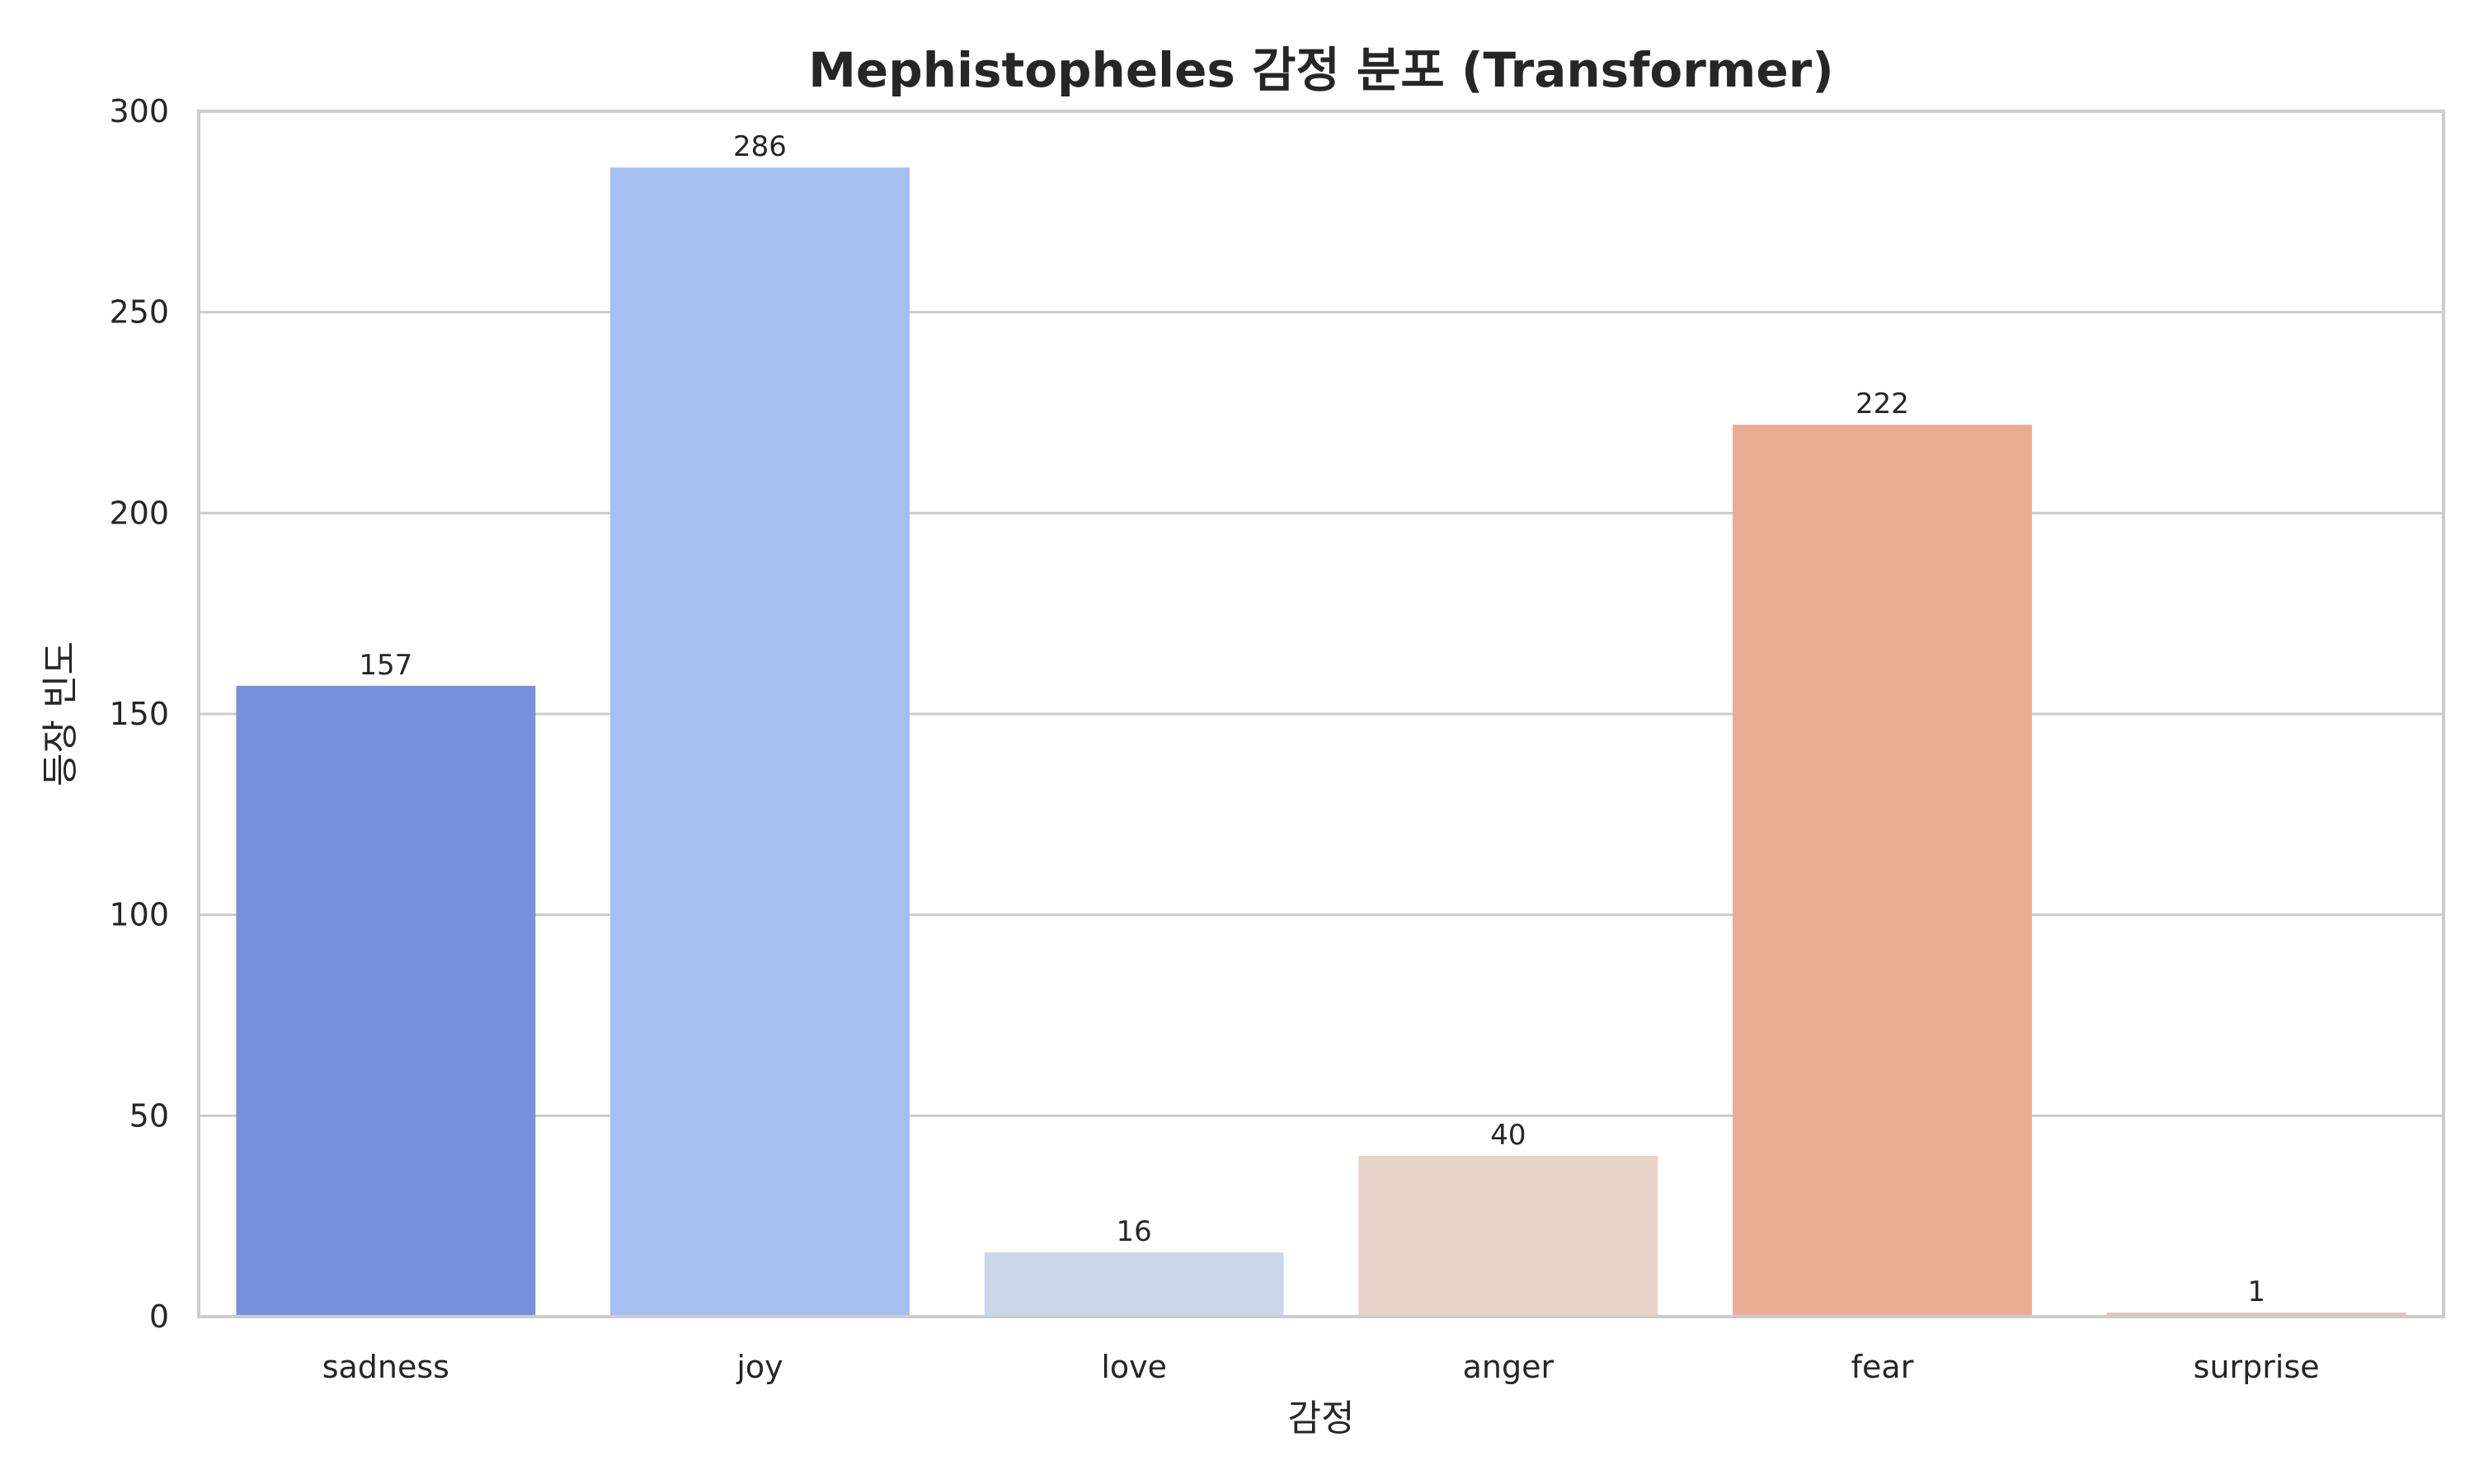  What do you see at coordinates (385, 1367) in the screenshot?
I see `x-tick-label: sadness` at bounding box center [385, 1367].